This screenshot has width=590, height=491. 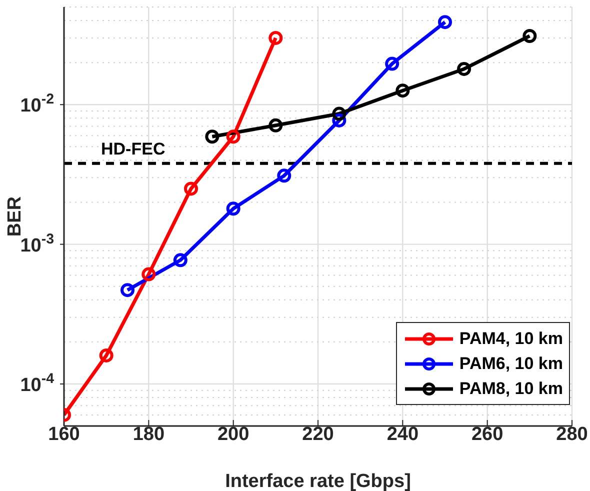 I want to click on legend-label: PAM6, 10 km, so click(x=511, y=364).